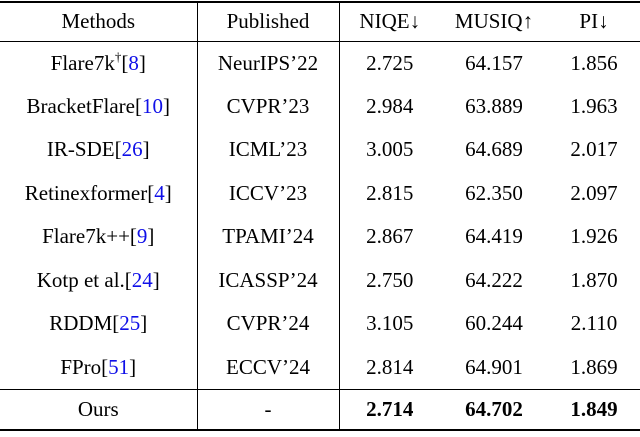  Describe the element at coordinates (390, 279) in the screenshot. I see `niqe-cell: 2.750` at that location.